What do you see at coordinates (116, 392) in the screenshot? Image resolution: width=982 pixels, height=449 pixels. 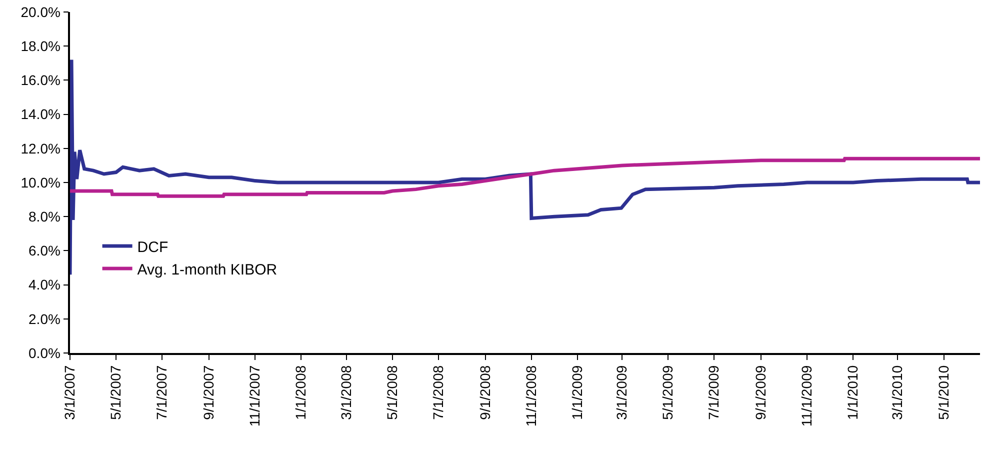 I see `x-tick-label: 5/1/2007` at bounding box center [116, 392].